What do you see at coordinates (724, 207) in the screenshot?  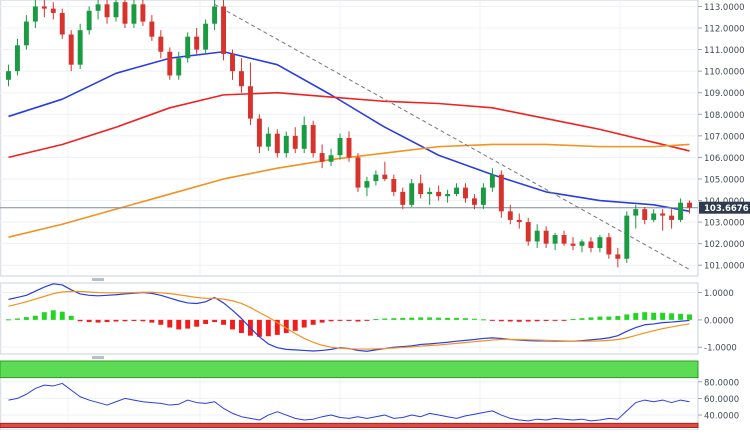 I see `current-price-badge` at bounding box center [724, 207].